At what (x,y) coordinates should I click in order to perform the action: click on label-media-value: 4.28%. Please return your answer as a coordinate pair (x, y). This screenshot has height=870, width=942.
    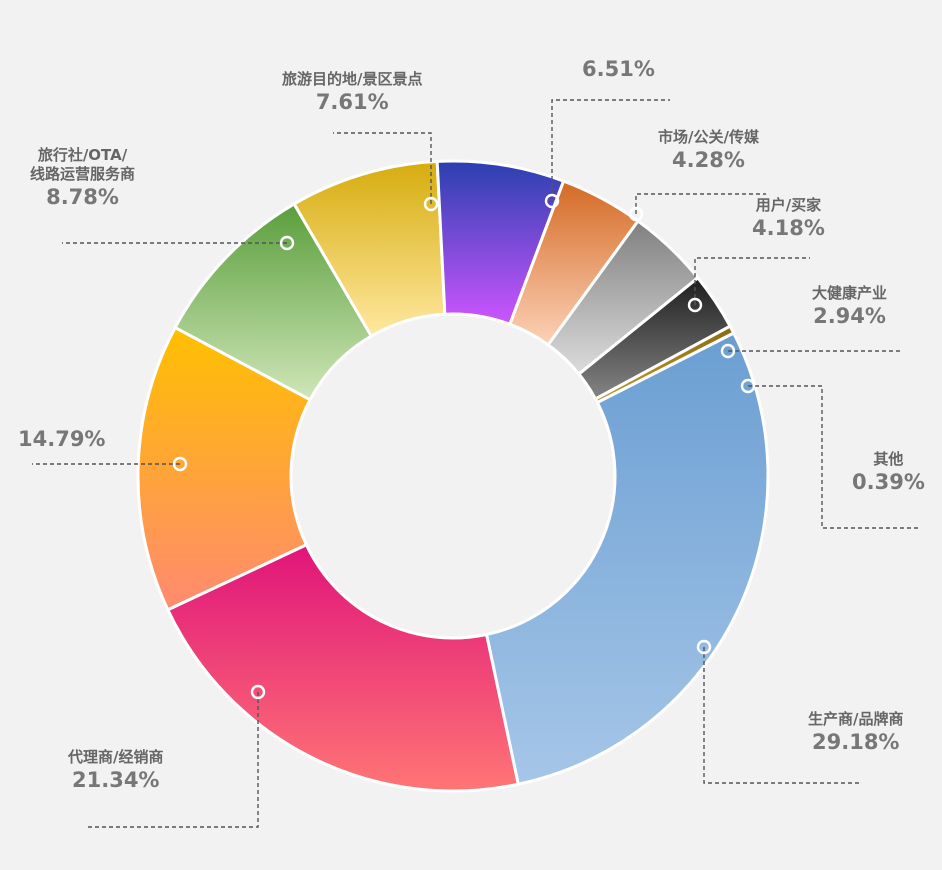
    Looking at the image, I should click on (708, 159).